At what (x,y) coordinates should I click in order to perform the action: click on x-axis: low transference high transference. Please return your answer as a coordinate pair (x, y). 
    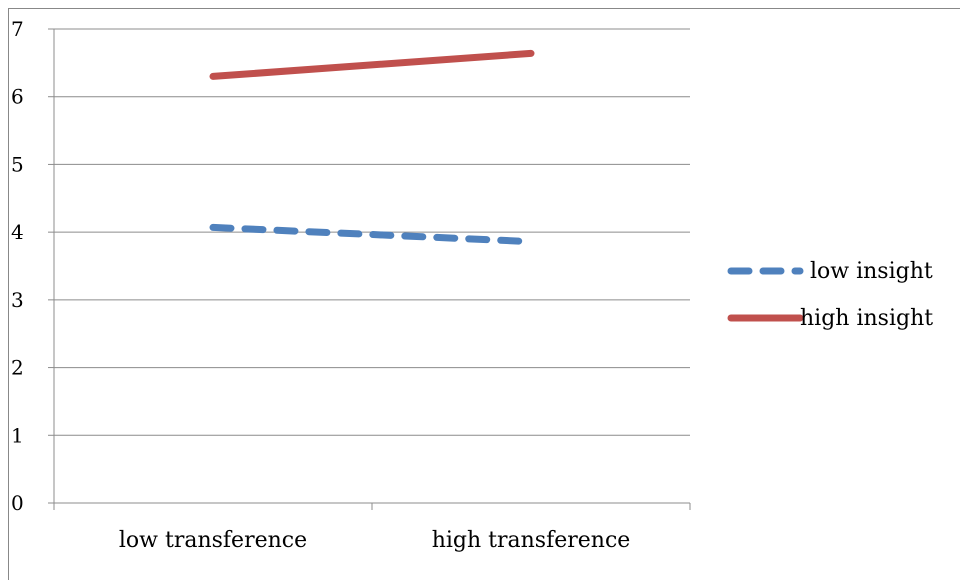
    Looking at the image, I should click on (372, 527).